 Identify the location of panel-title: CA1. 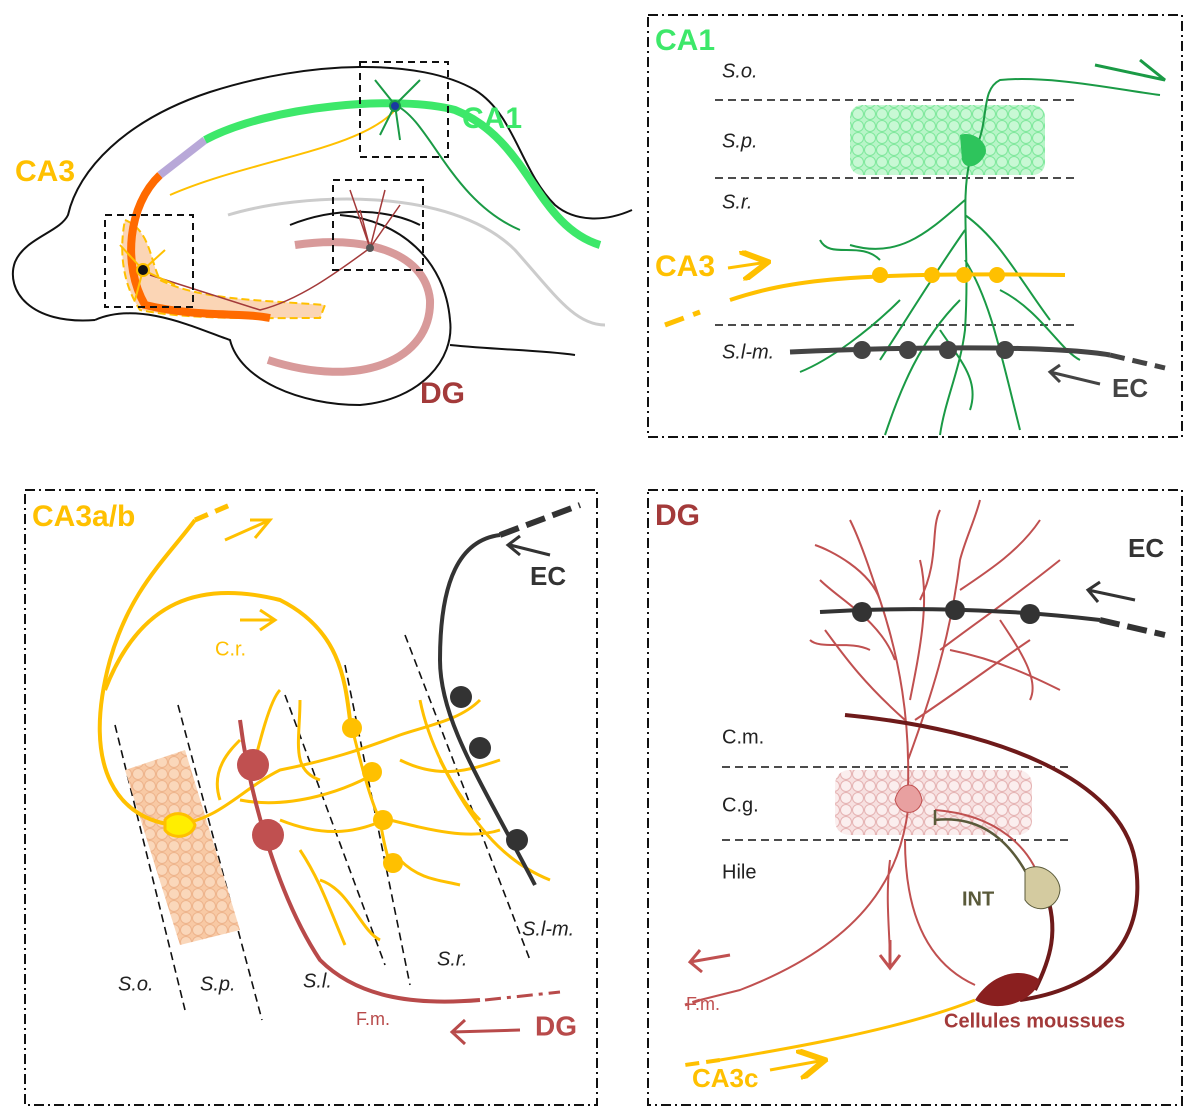
(685, 40).